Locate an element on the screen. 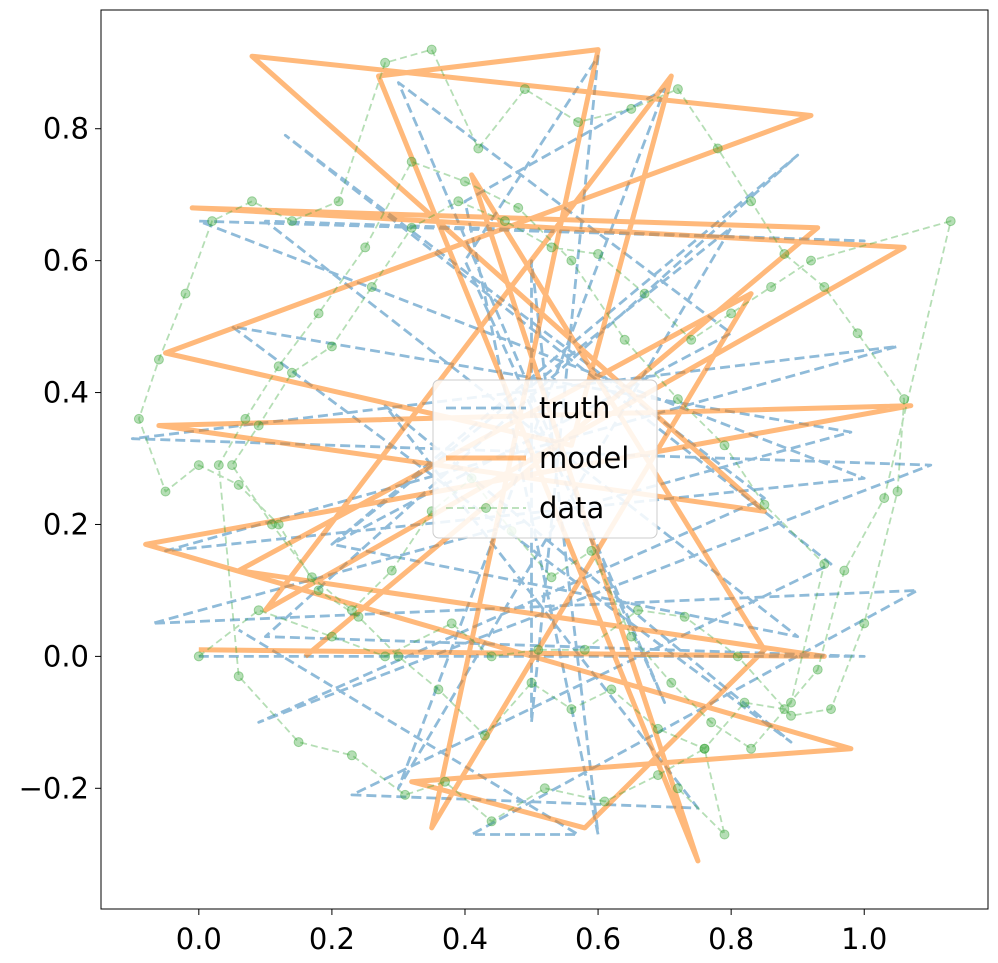 Image resolution: width=998 pixels, height=963 pixels. x-tick-label: 0.2 is located at coordinates (332, 939).